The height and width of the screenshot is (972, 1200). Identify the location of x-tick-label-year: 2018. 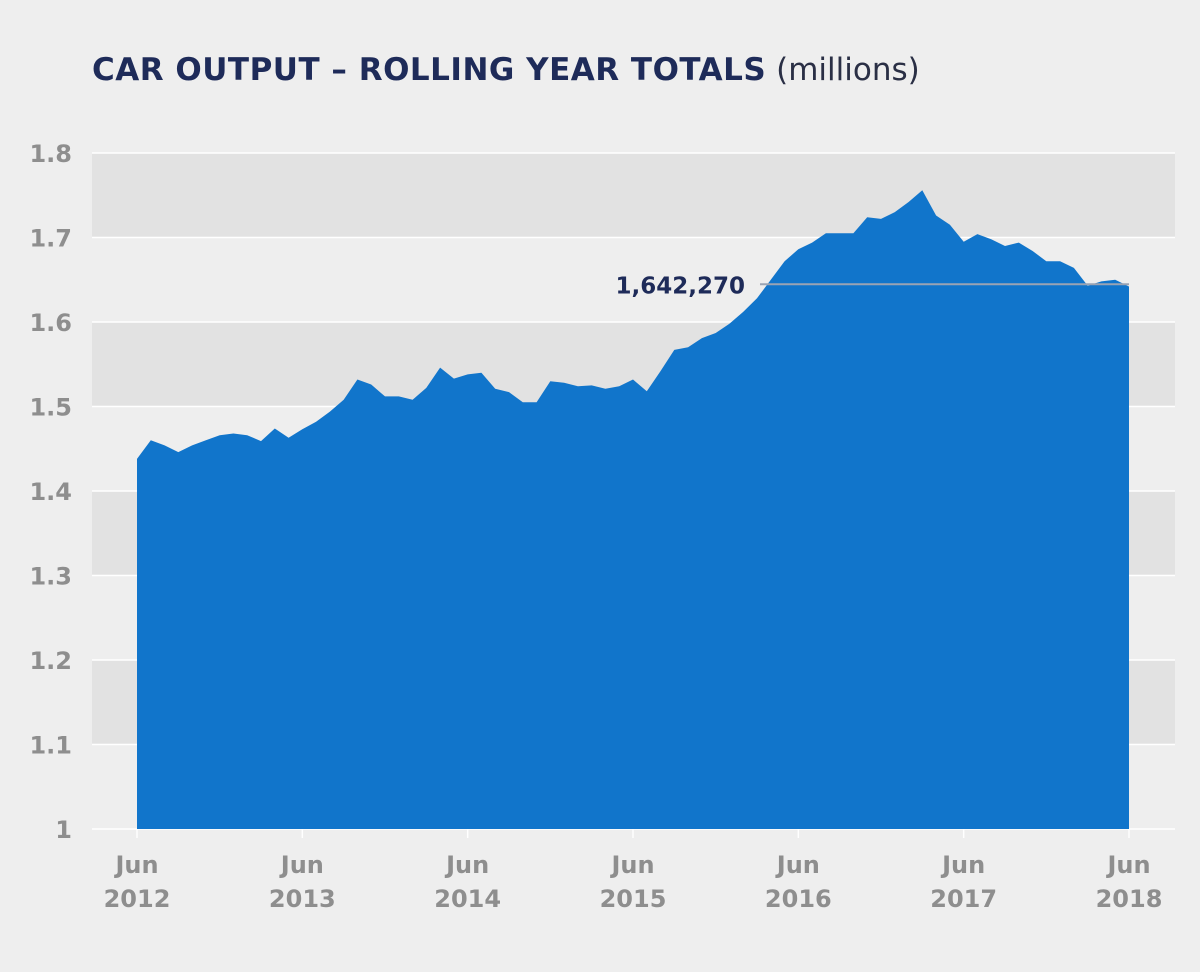
(1129, 899).